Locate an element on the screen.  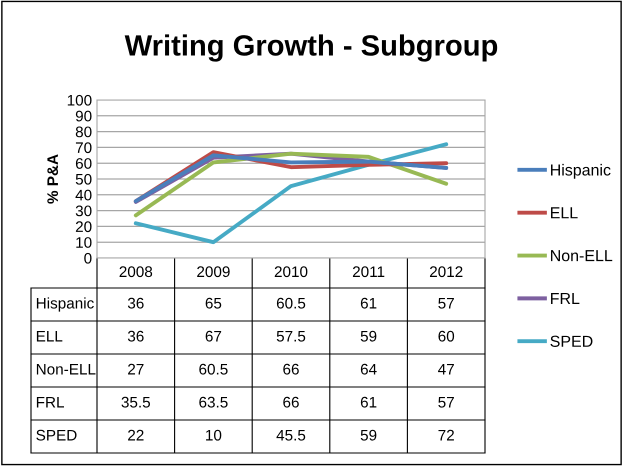
legend-label: FRL is located at coordinates (565, 298).